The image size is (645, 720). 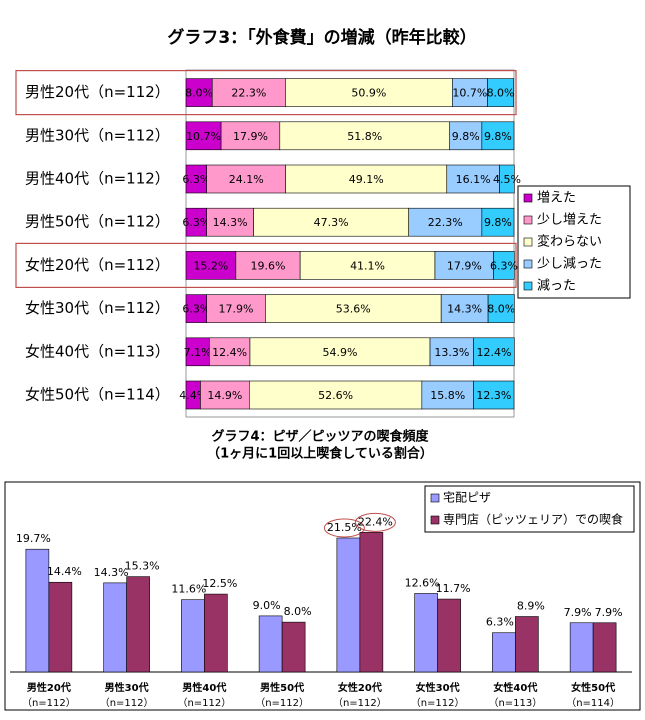 I want to click on data-label: 47.3%, so click(x=331, y=222).